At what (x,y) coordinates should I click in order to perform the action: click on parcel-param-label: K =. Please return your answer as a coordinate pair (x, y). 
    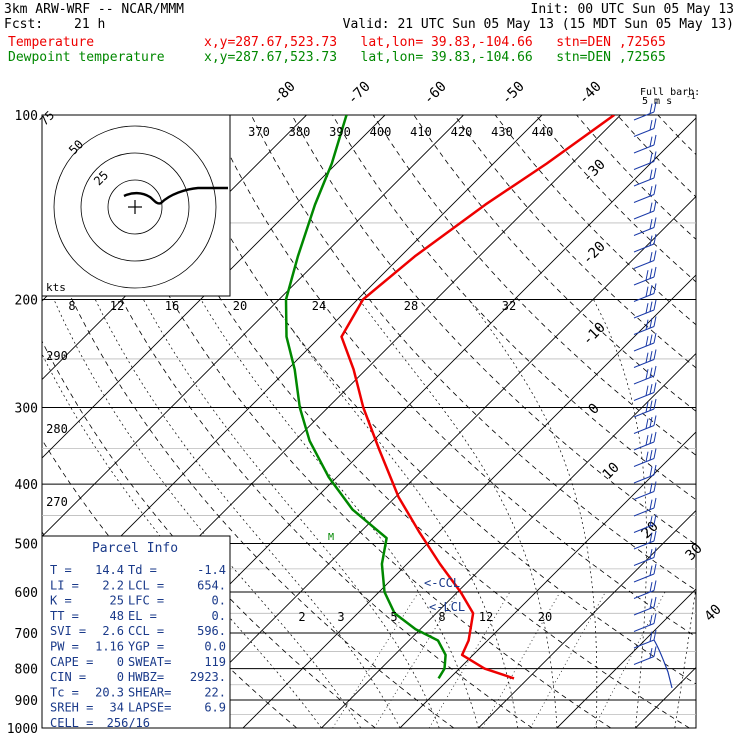
    Looking at the image, I should click on (61, 601).